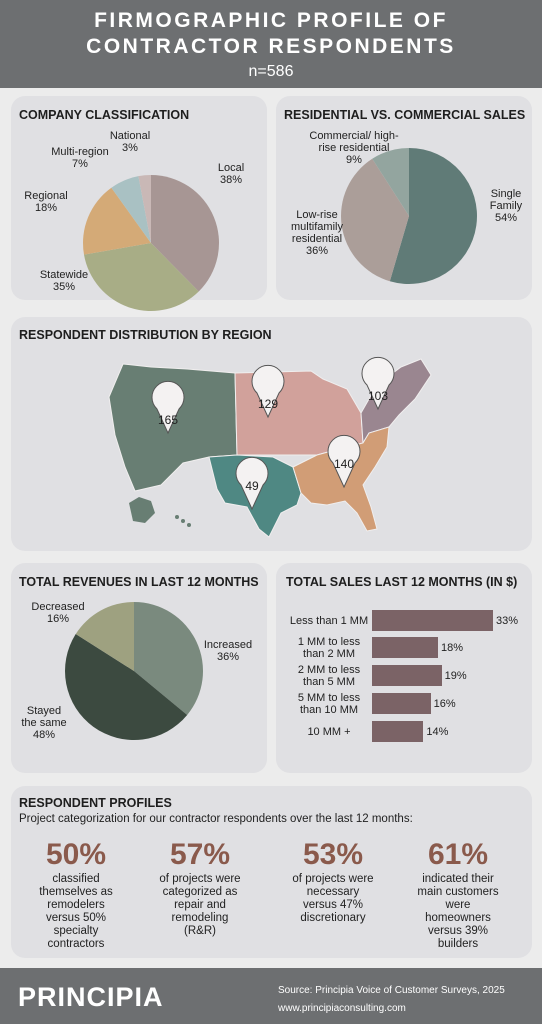 The image size is (542, 1024). What do you see at coordinates (169, 658) in the screenshot?
I see `pie-slice-increased` at bounding box center [169, 658].